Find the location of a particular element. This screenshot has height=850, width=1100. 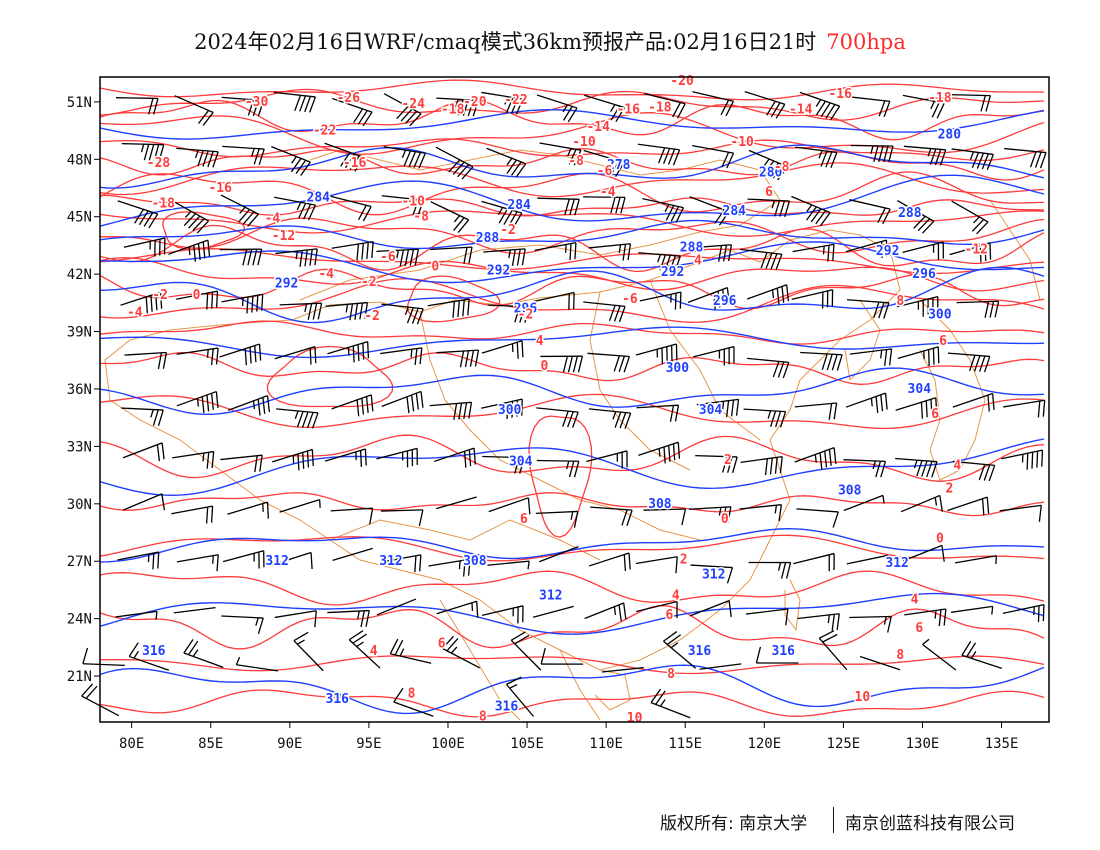

lat-label-36N: 36N is located at coordinates (79, 390).